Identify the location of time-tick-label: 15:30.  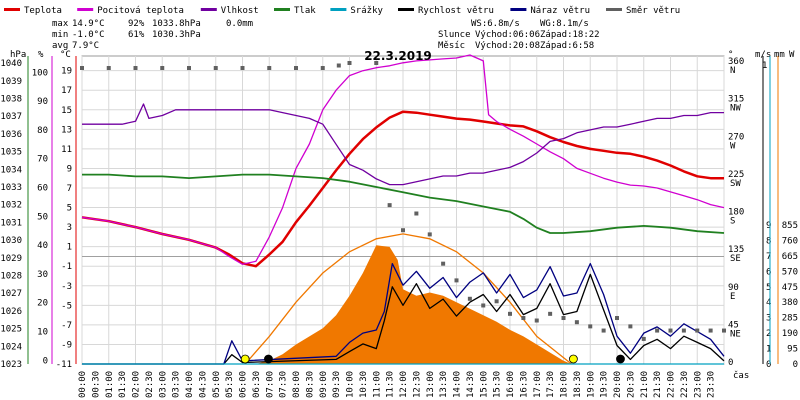
(498, 384).